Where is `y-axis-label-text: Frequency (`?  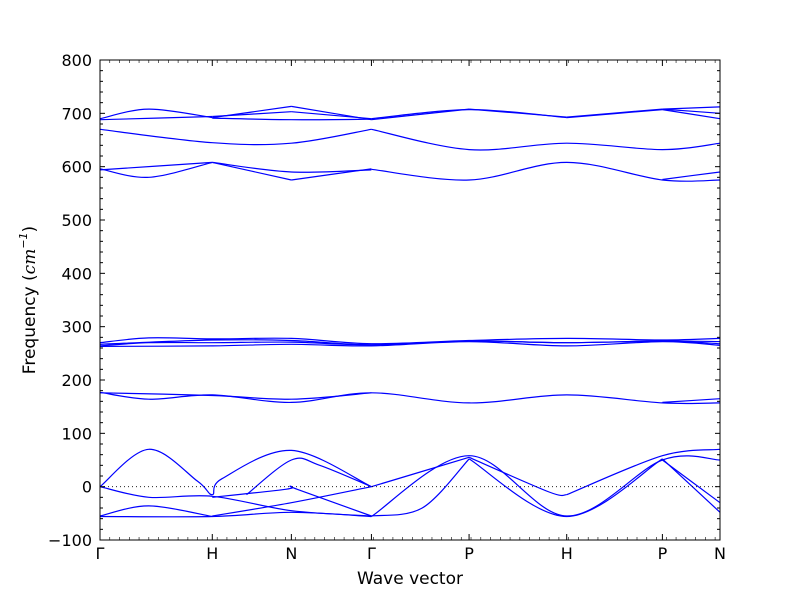 y-axis-label-text: Frequency ( is located at coordinates (30, 324).